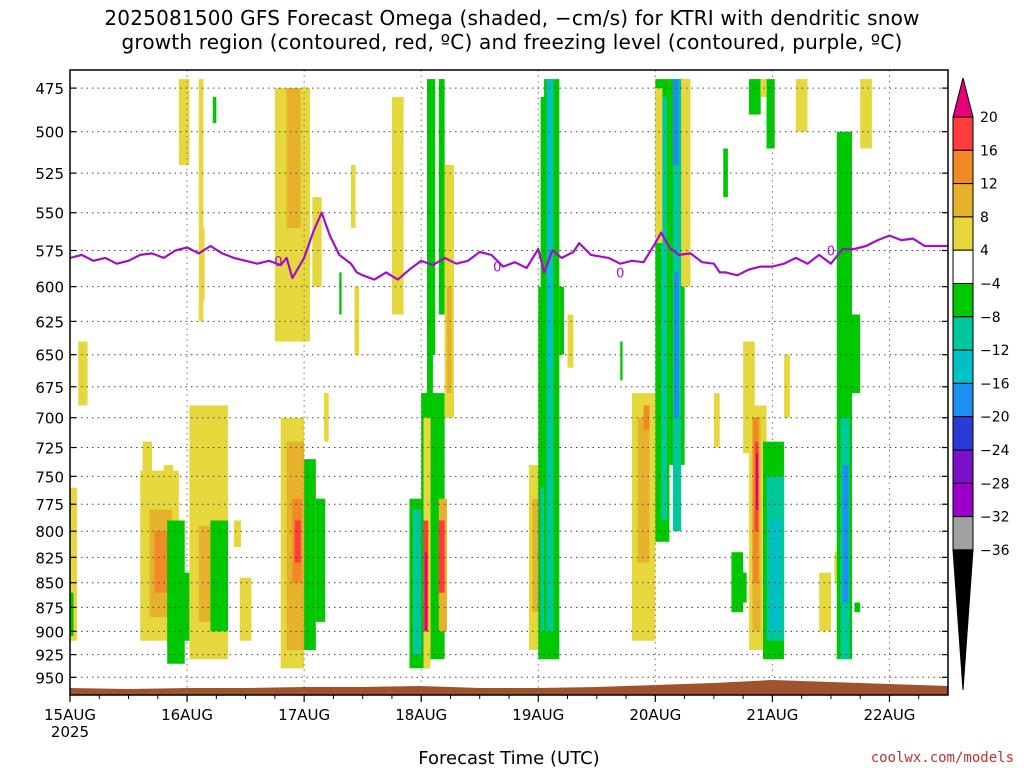 The height and width of the screenshot is (768, 1024). What do you see at coordinates (995, 551) in the screenshot?
I see `colorbar-label: −36` at bounding box center [995, 551].